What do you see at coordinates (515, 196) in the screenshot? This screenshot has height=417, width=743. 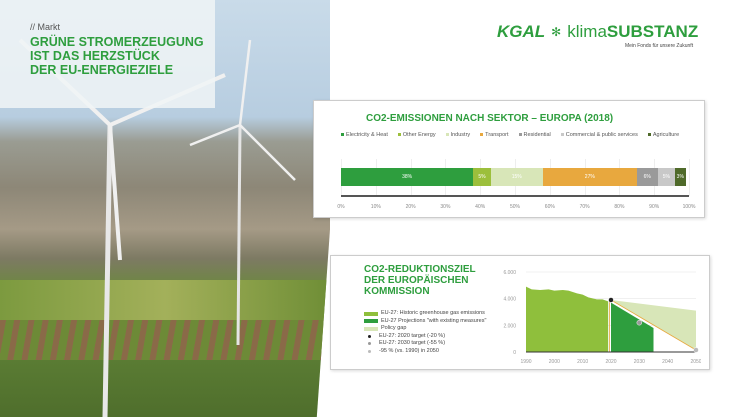 I see `x-axis` at bounding box center [515, 196].